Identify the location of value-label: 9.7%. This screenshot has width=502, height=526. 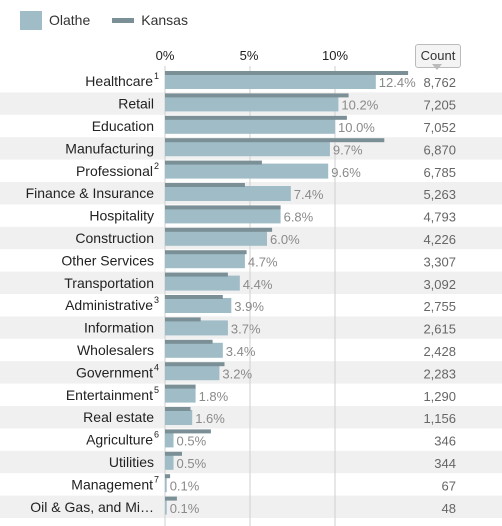
(348, 149).